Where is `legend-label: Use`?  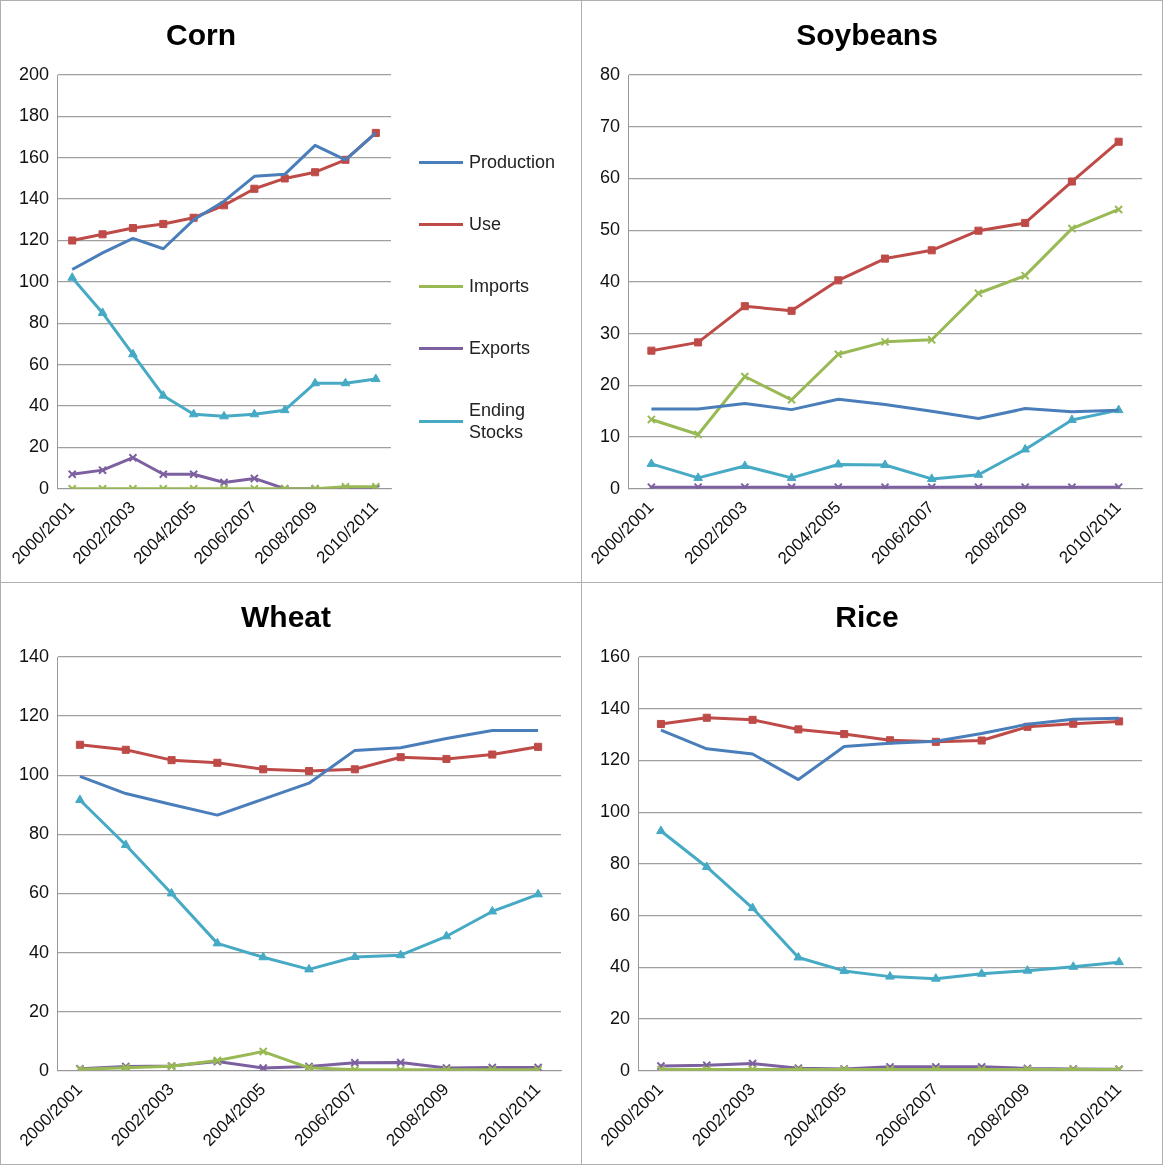 legend-label: Use is located at coordinates (485, 224).